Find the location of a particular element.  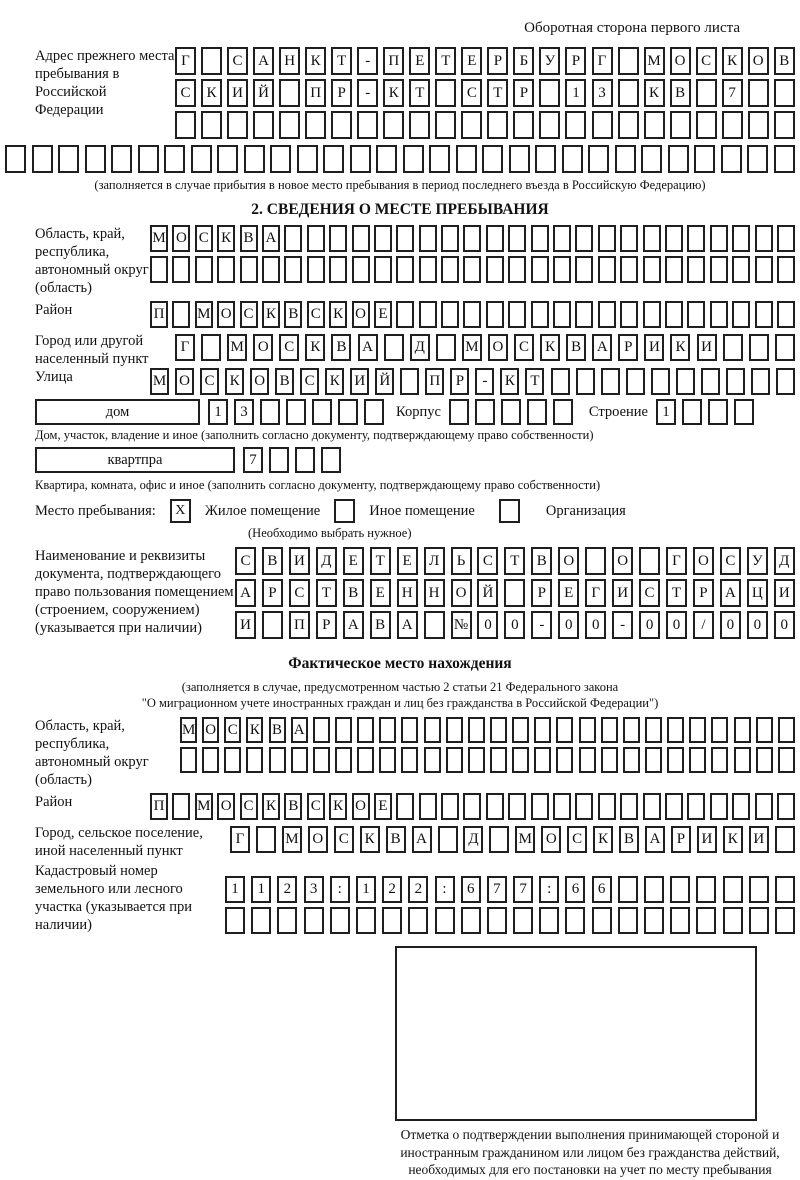

char-box: Е is located at coordinates (353, 561).